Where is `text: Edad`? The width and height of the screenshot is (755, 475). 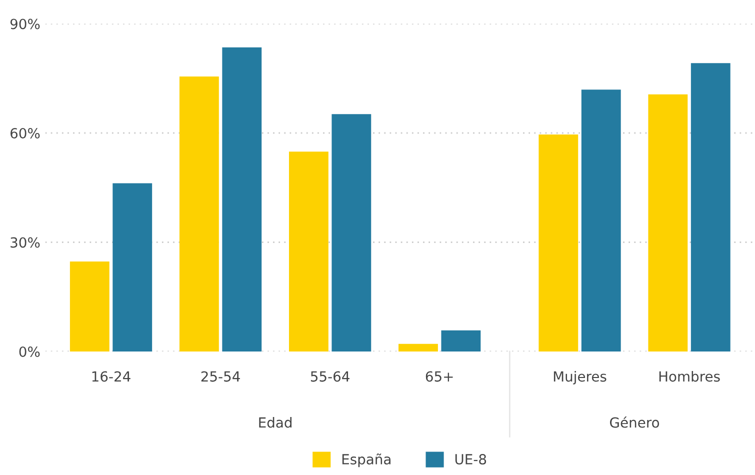 text: Edad is located at coordinates (275, 422).